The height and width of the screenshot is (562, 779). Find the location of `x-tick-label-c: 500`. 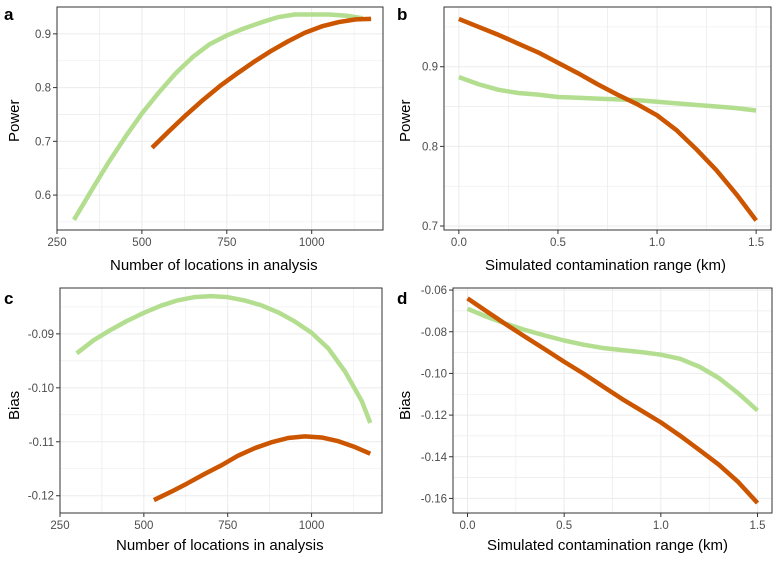

x-tick-label-c: 500 is located at coordinates (143, 526).